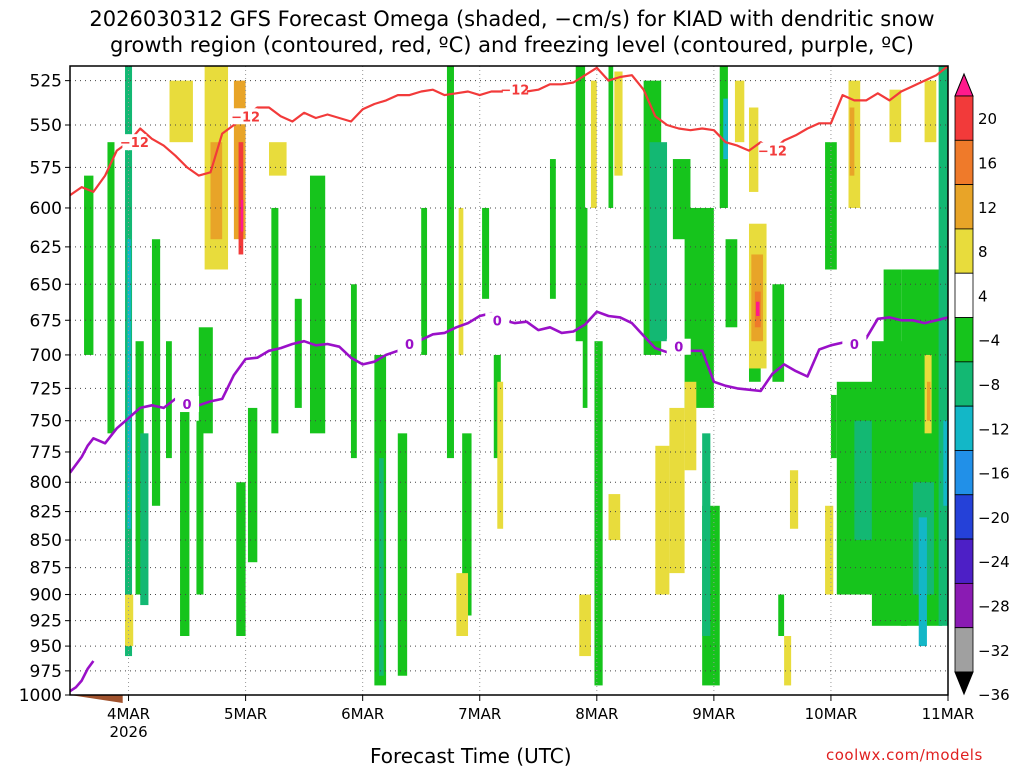 This screenshot has width=1024, height=768. I want to click on y-tick-label: 775, so click(46, 453).